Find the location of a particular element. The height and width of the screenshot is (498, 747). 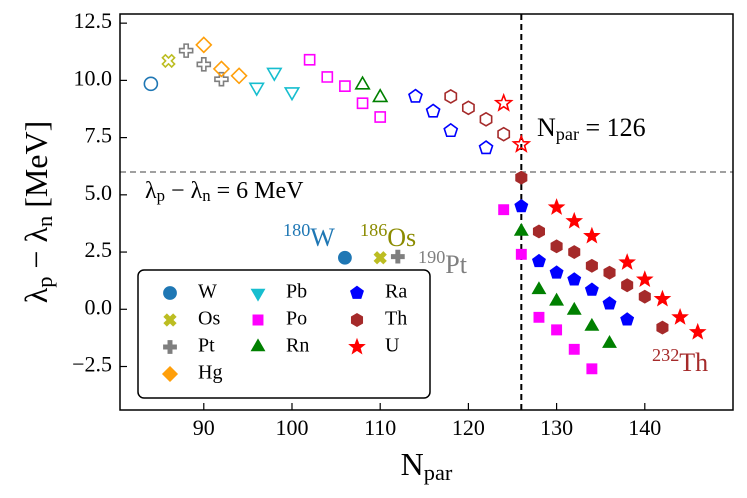

legend-label: Os is located at coordinates (209, 319).